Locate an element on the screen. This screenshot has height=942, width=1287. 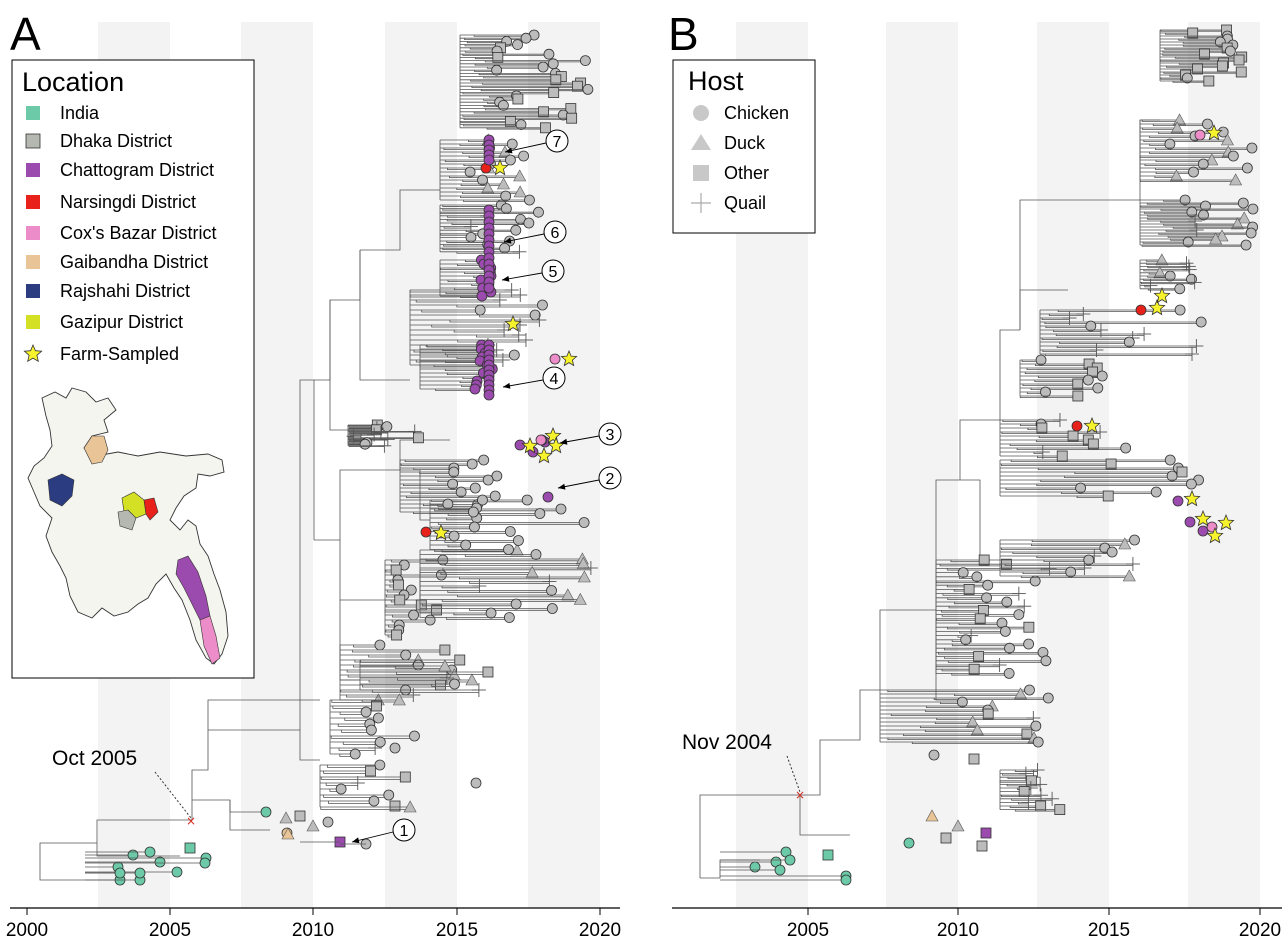
tick-label: 2020 is located at coordinates (600, 930).